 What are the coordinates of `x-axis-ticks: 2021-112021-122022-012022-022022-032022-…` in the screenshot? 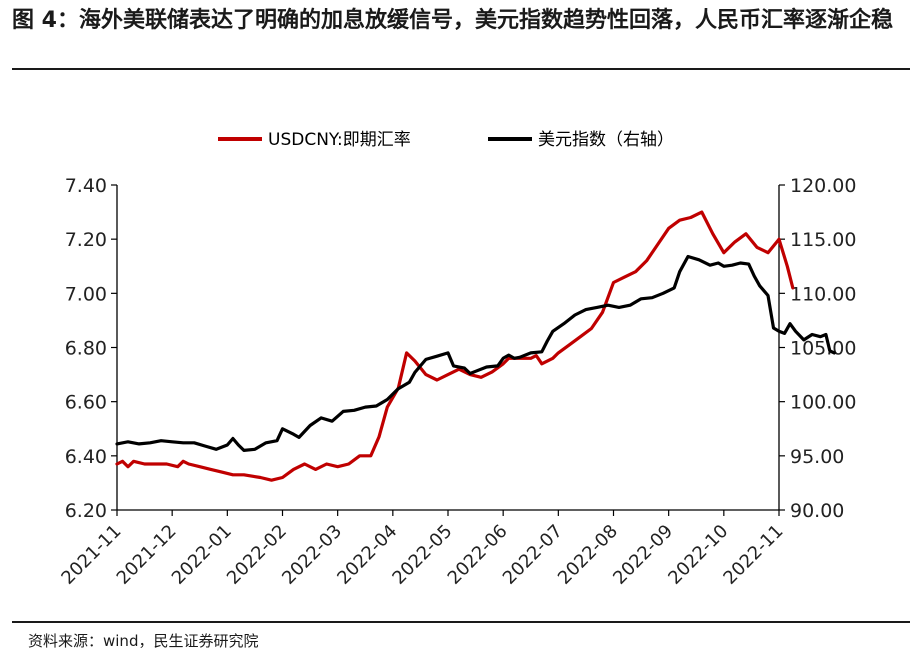 It's located at (422, 549).